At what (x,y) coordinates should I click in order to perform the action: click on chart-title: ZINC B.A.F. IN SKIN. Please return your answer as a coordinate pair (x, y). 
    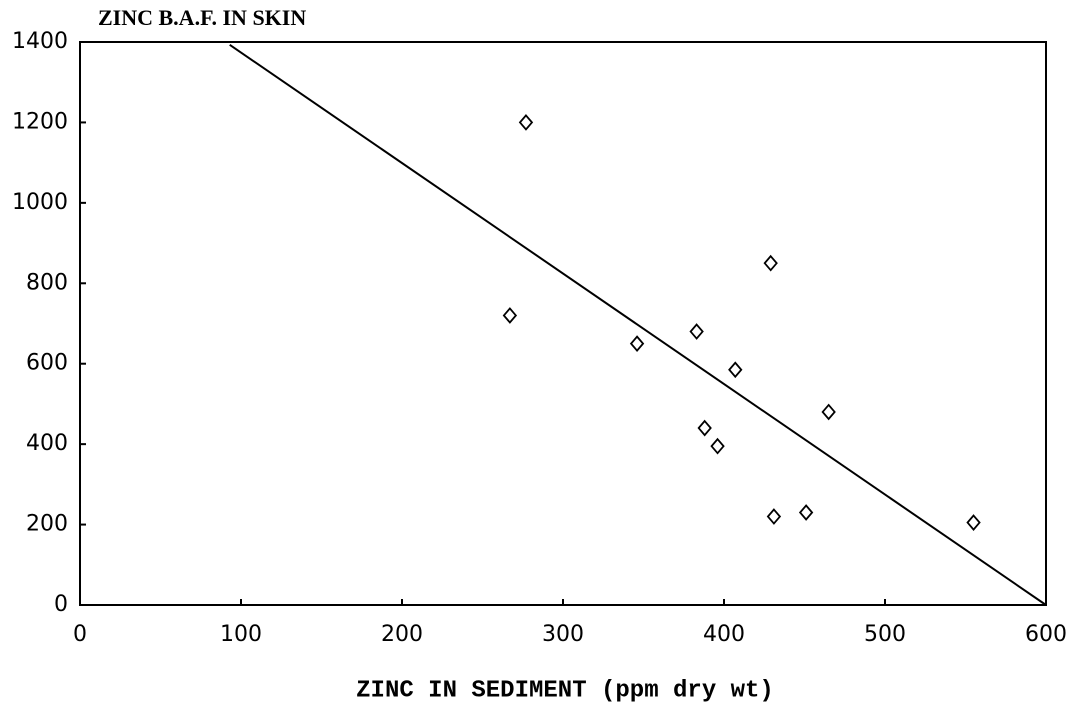
    Looking at the image, I should click on (202, 17).